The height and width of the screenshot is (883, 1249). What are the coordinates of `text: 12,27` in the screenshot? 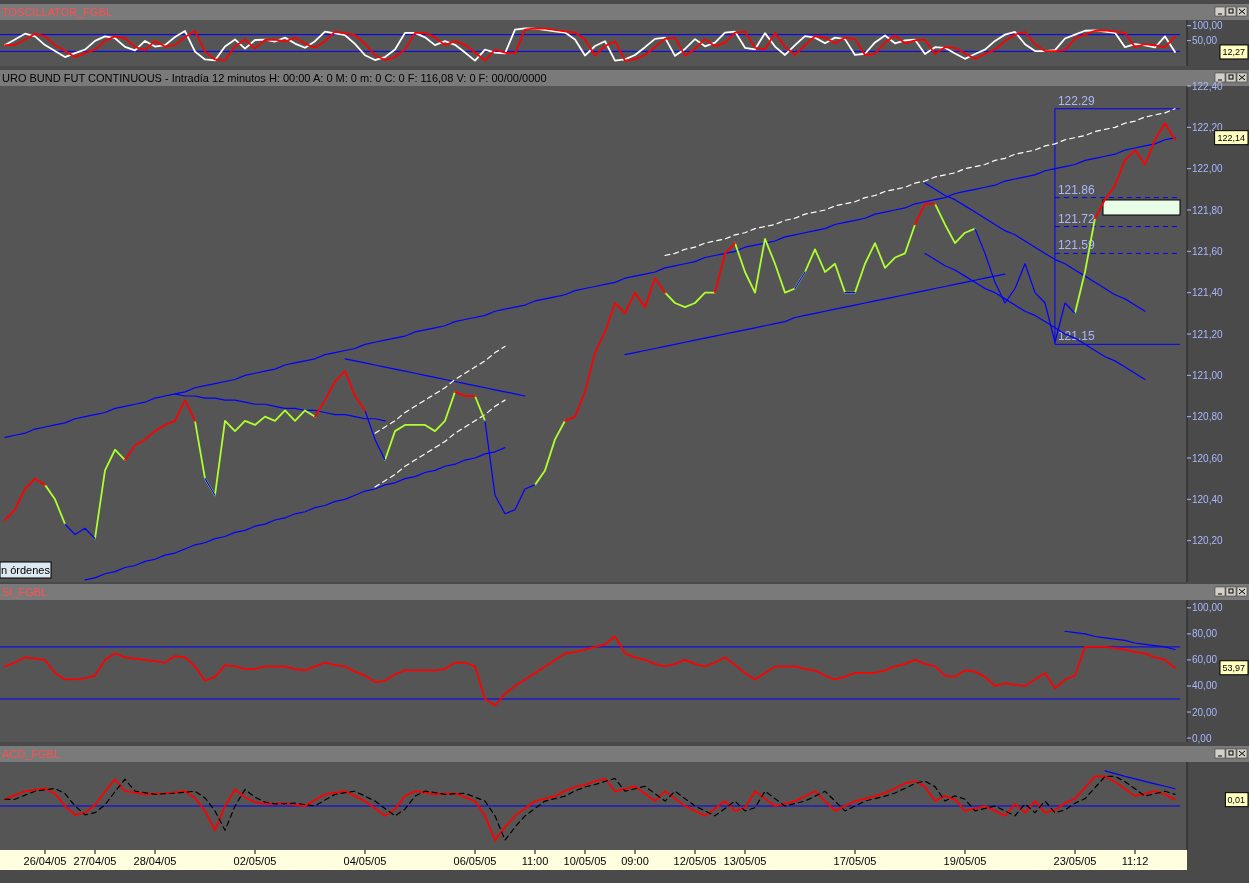 It's located at (1233, 52).